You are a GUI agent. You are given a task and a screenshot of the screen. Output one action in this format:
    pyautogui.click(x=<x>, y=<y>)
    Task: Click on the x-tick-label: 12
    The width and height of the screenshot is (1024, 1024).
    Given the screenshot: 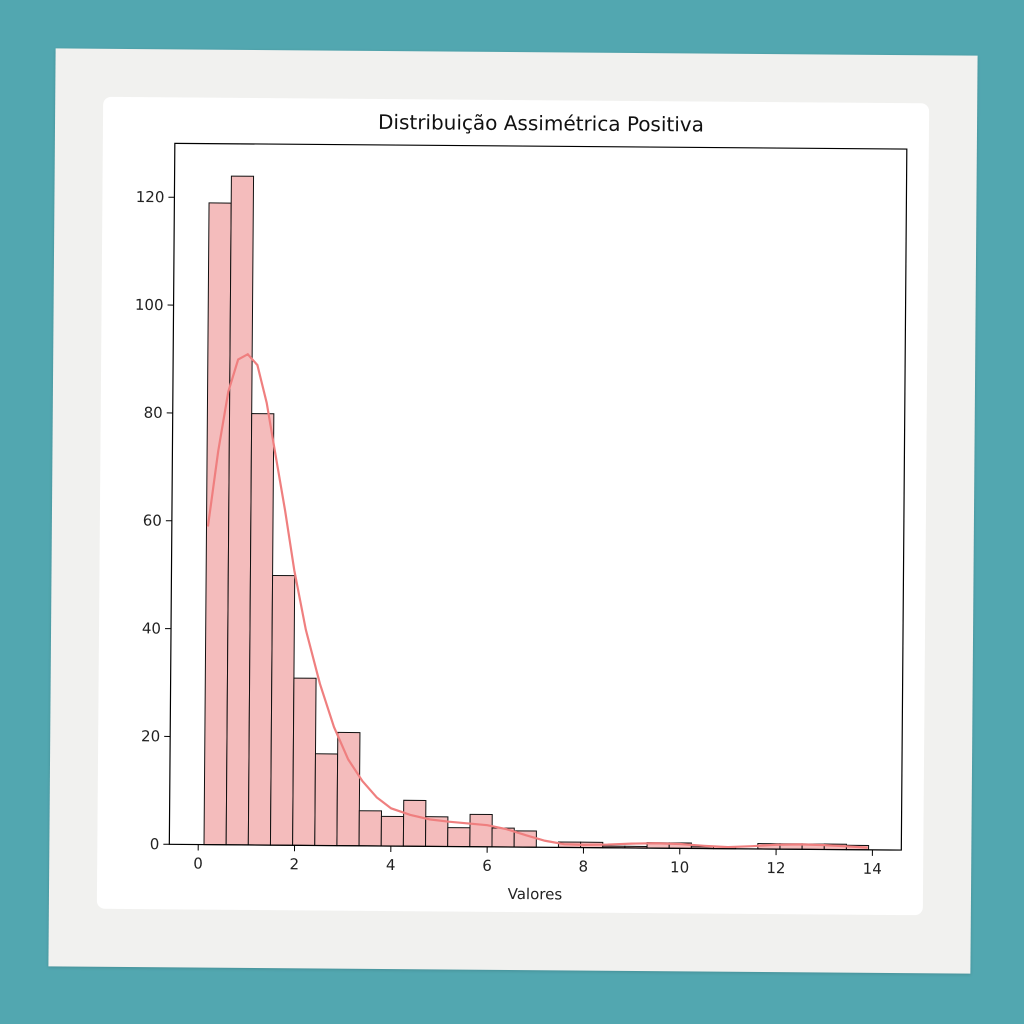 What is the action you would take?
    pyautogui.click(x=775, y=868)
    